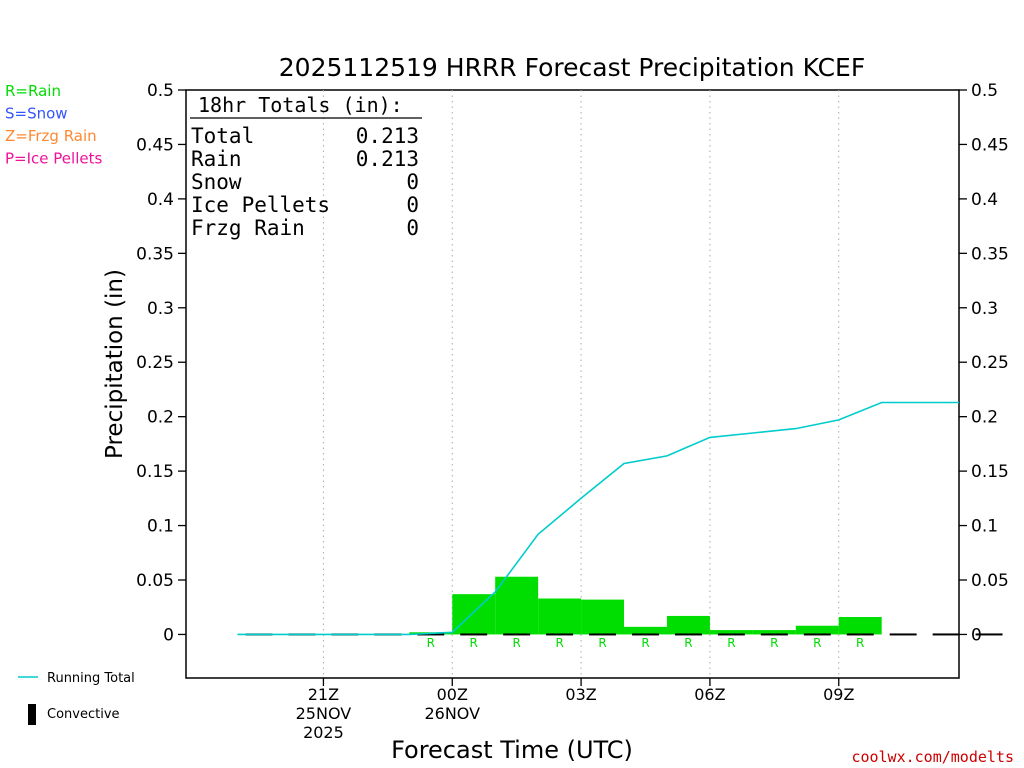 The height and width of the screenshot is (768, 1024). I want to click on x-tick-label: 25NOV, so click(324, 713).